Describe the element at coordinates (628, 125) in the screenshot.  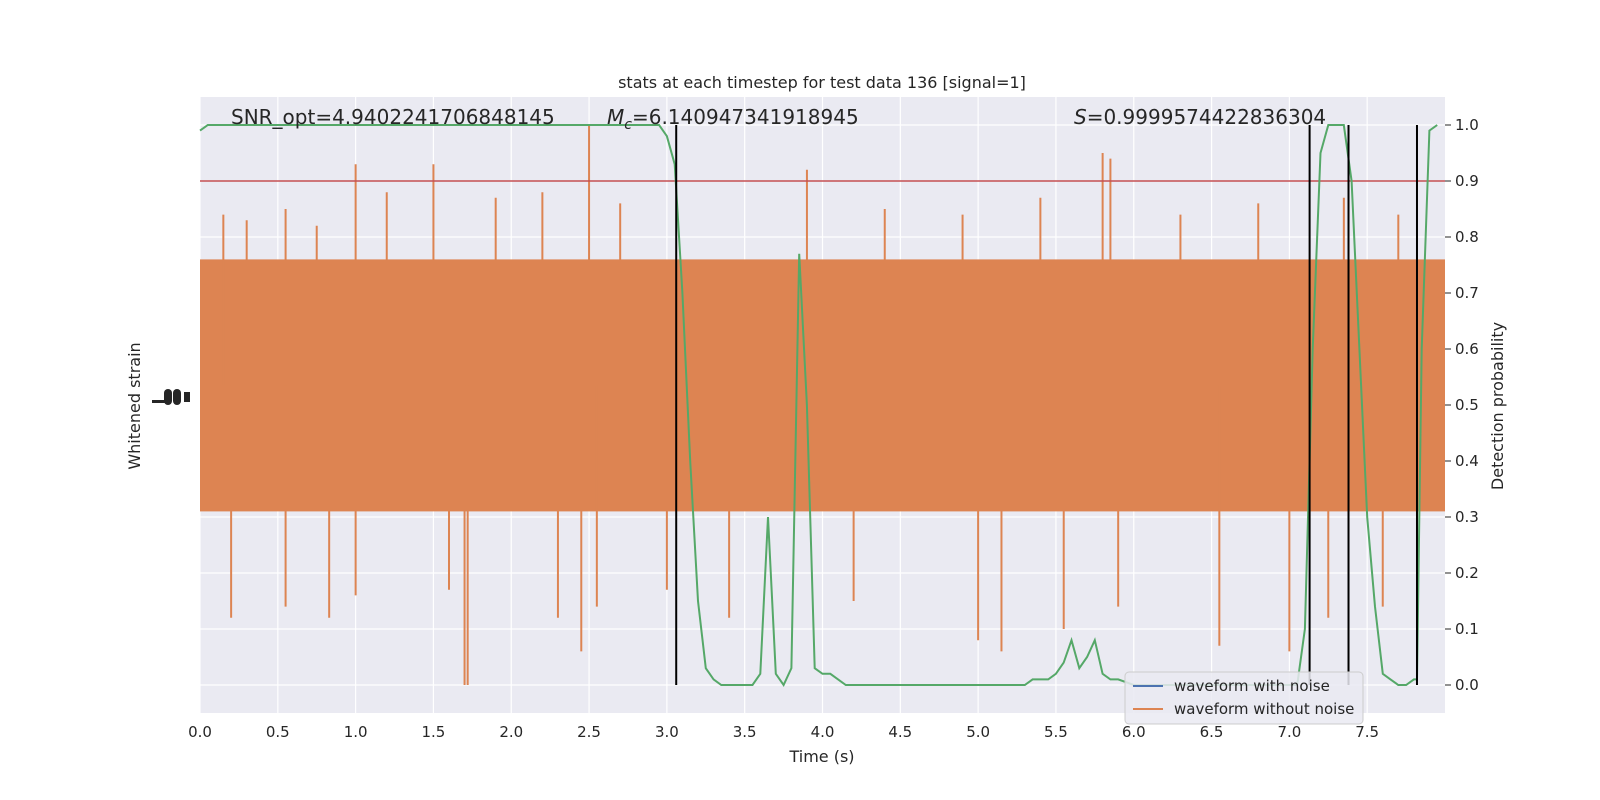
I see `mc-subscript: c` at that location.